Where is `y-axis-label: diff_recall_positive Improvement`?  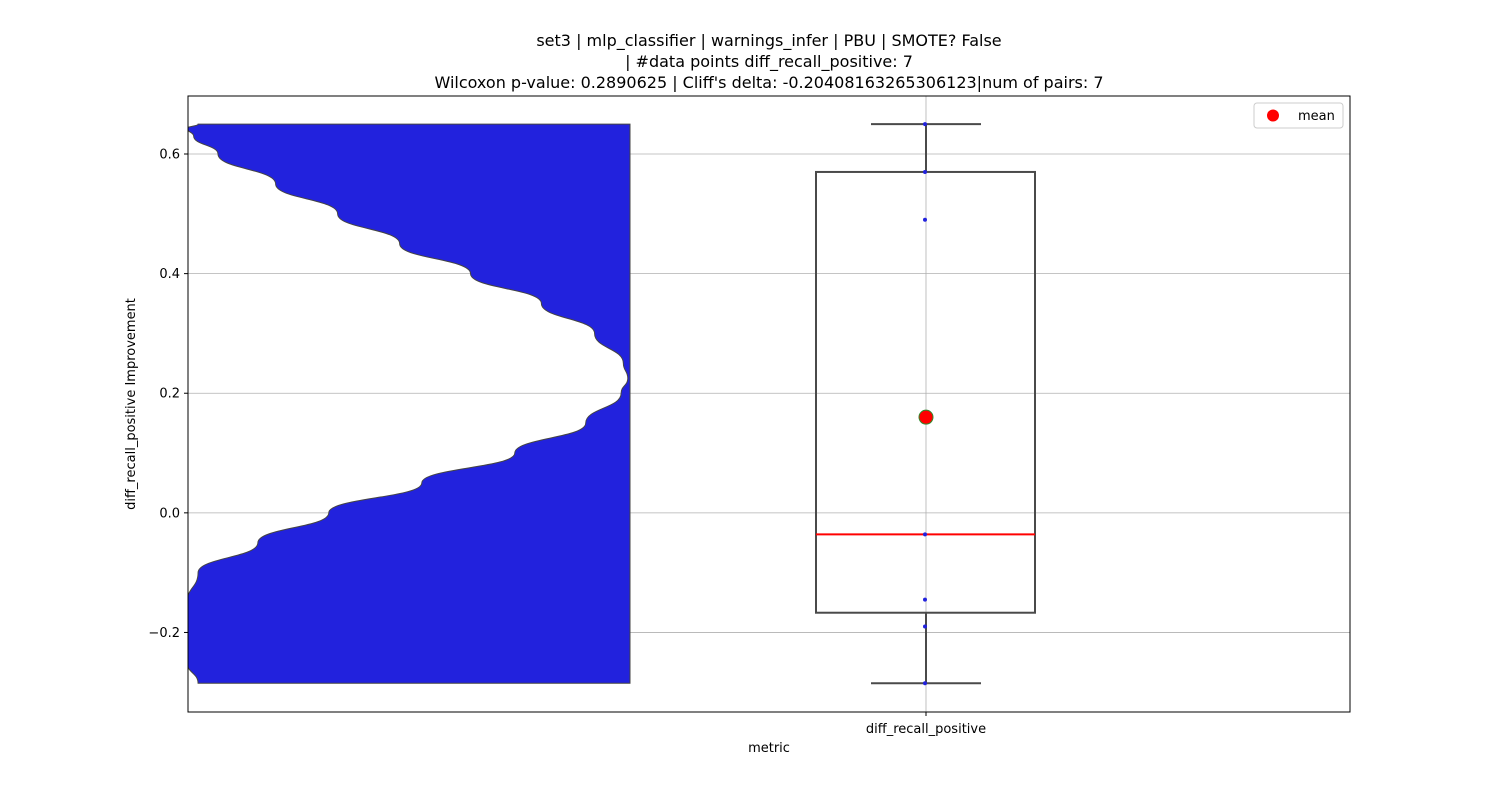
y-axis-label: diff_recall_positive Improvement is located at coordinates (131, 404).